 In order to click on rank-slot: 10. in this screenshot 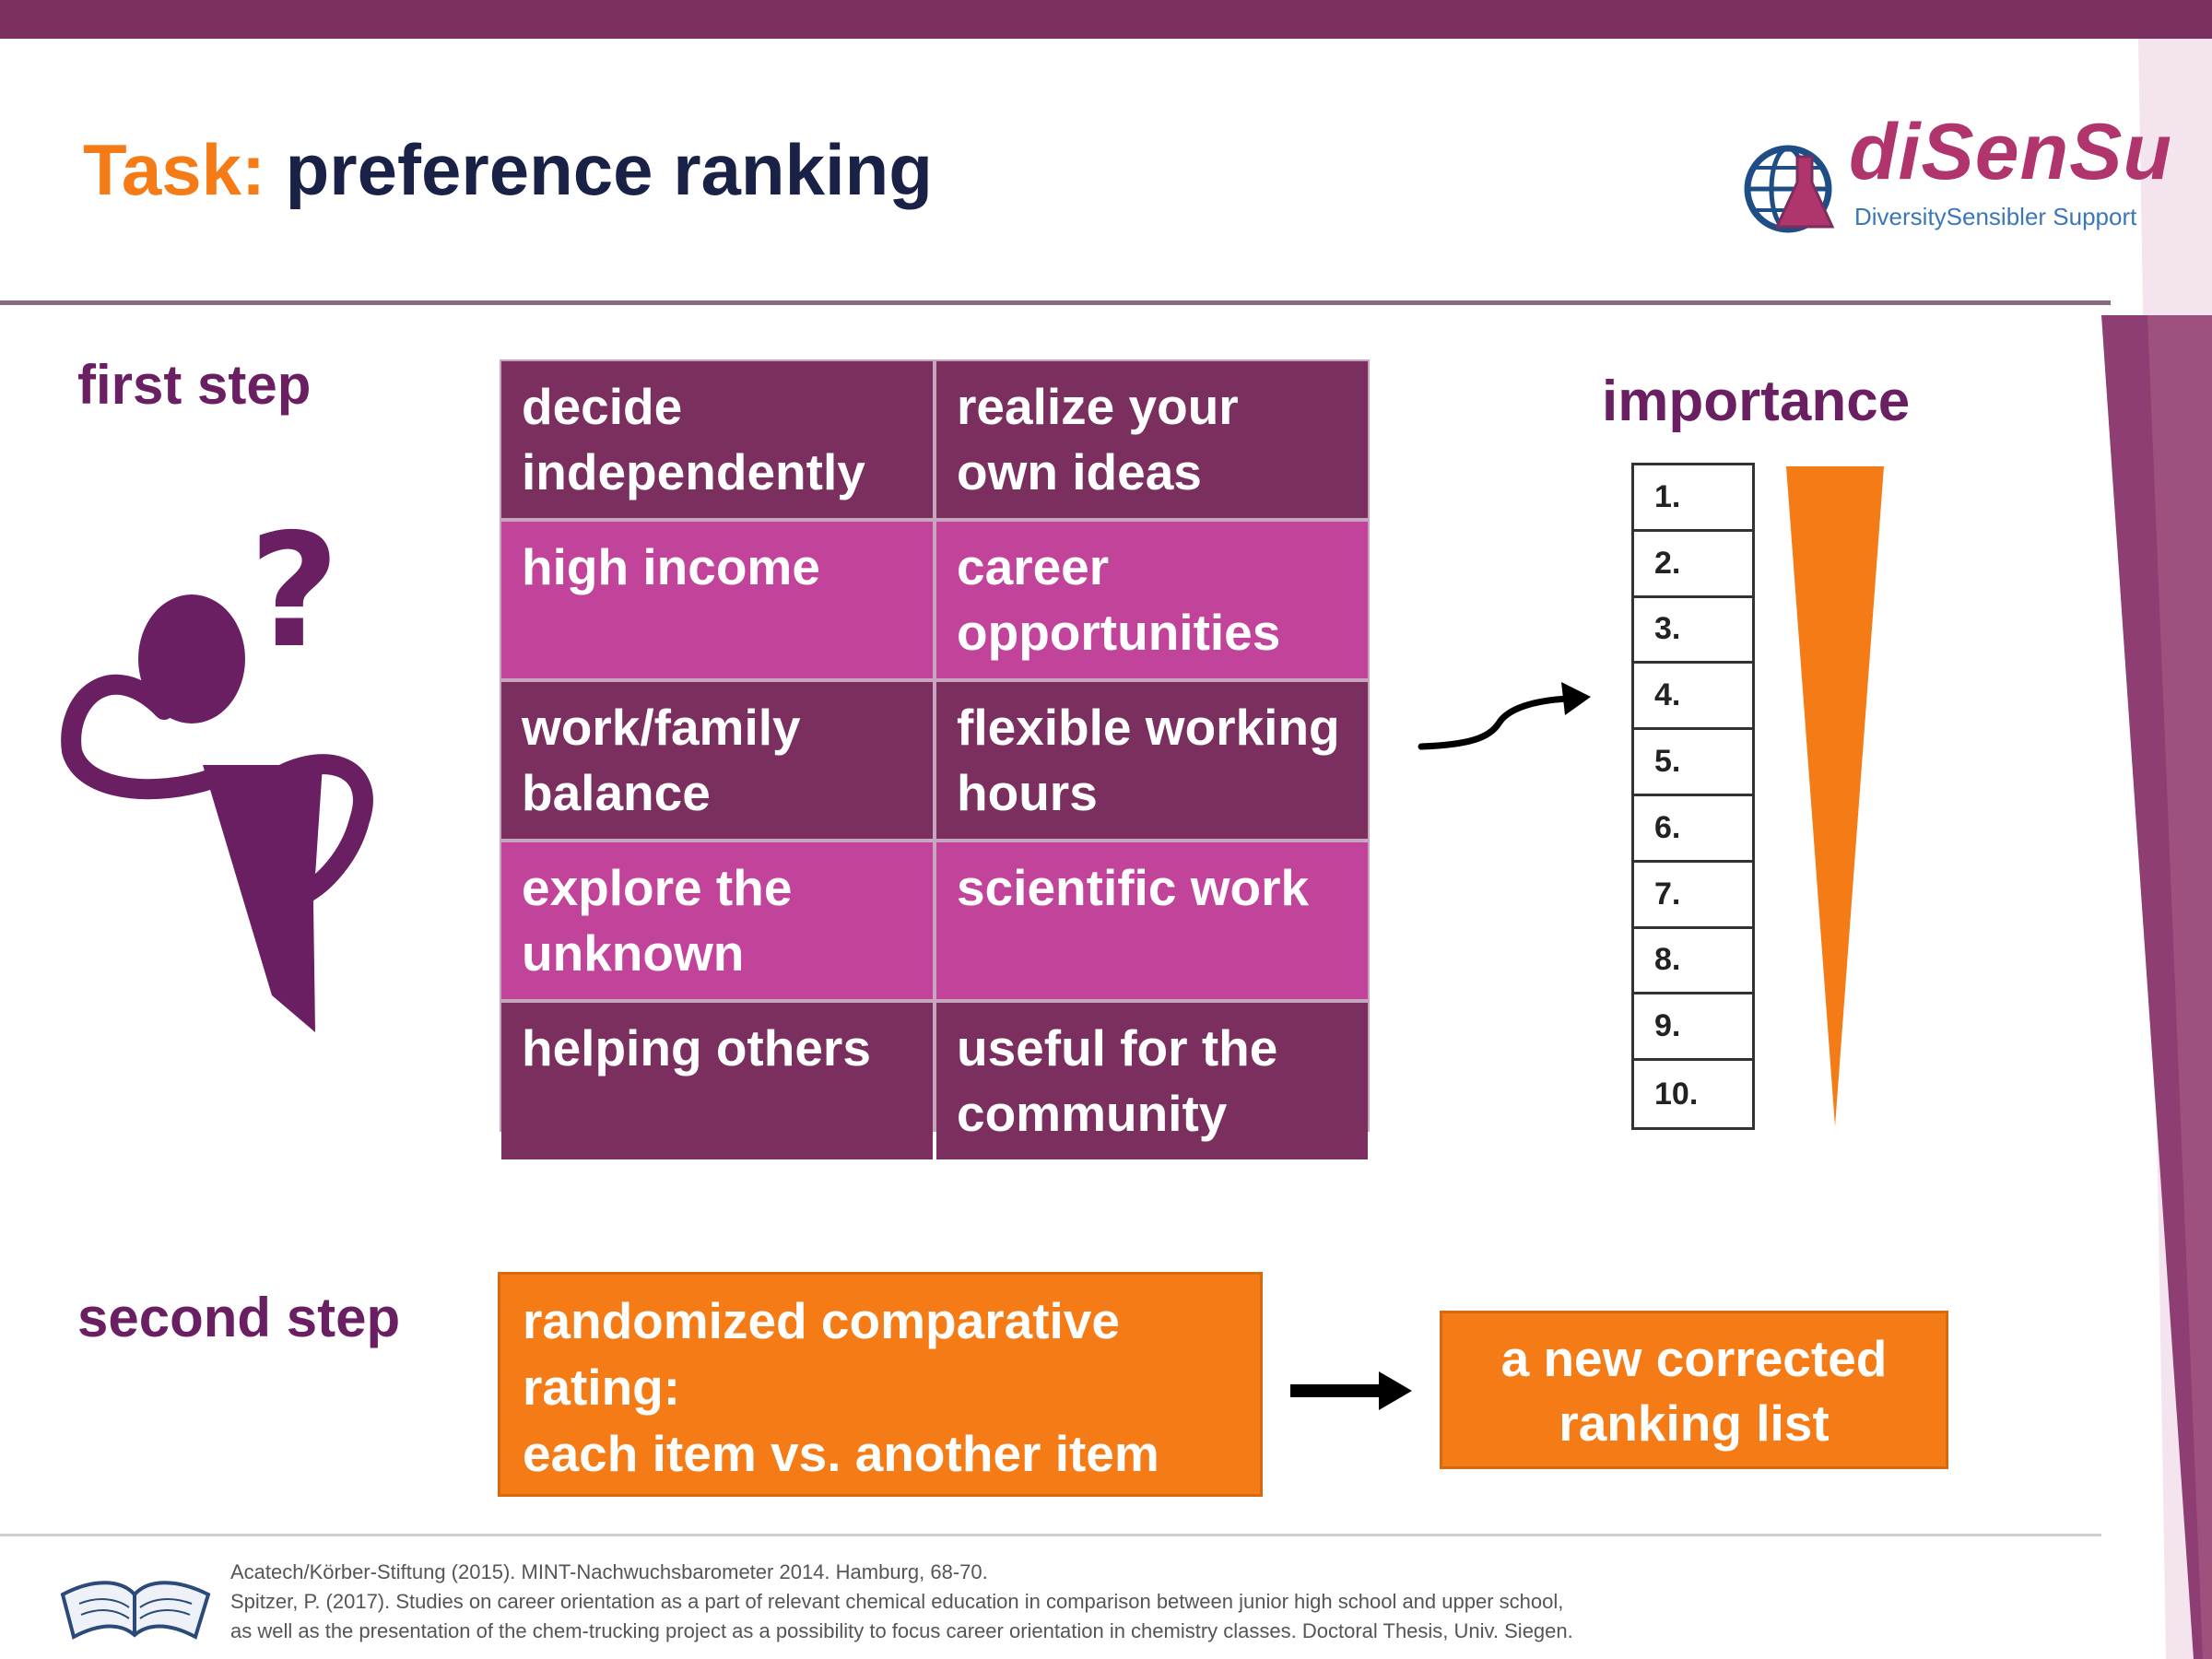, I will do `click(1676, 1094)`.